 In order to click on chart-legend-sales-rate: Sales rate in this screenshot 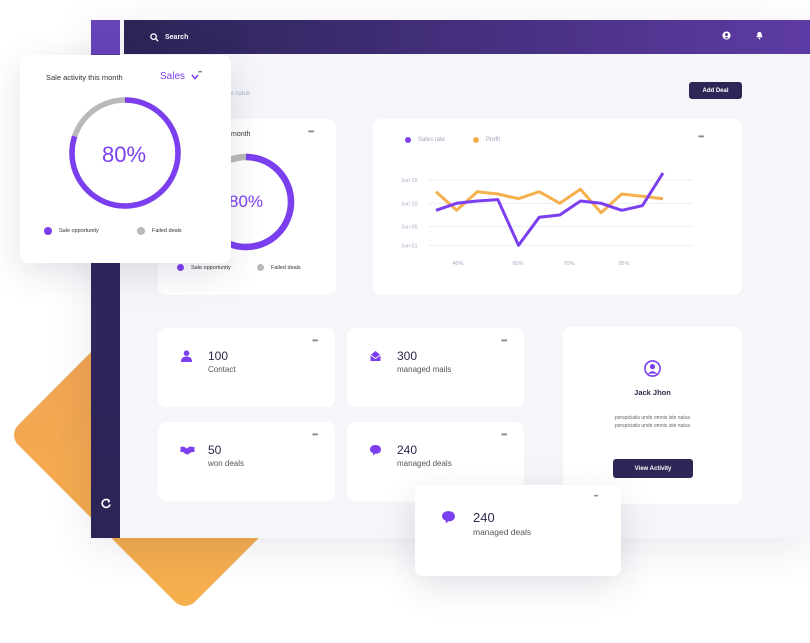, I will do `click(425, 140)`.